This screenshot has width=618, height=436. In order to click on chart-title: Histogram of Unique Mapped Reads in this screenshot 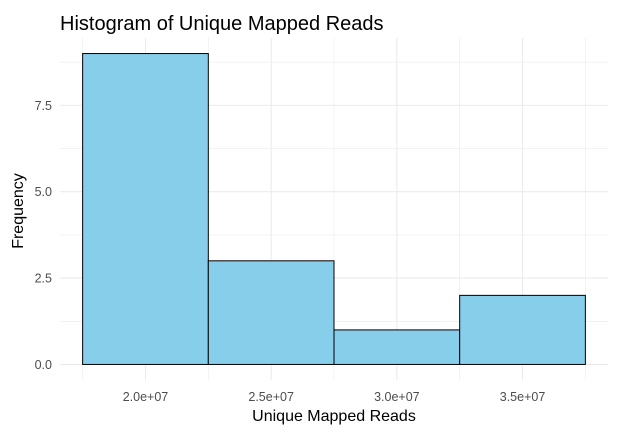, I will do `click(222, 24)`.